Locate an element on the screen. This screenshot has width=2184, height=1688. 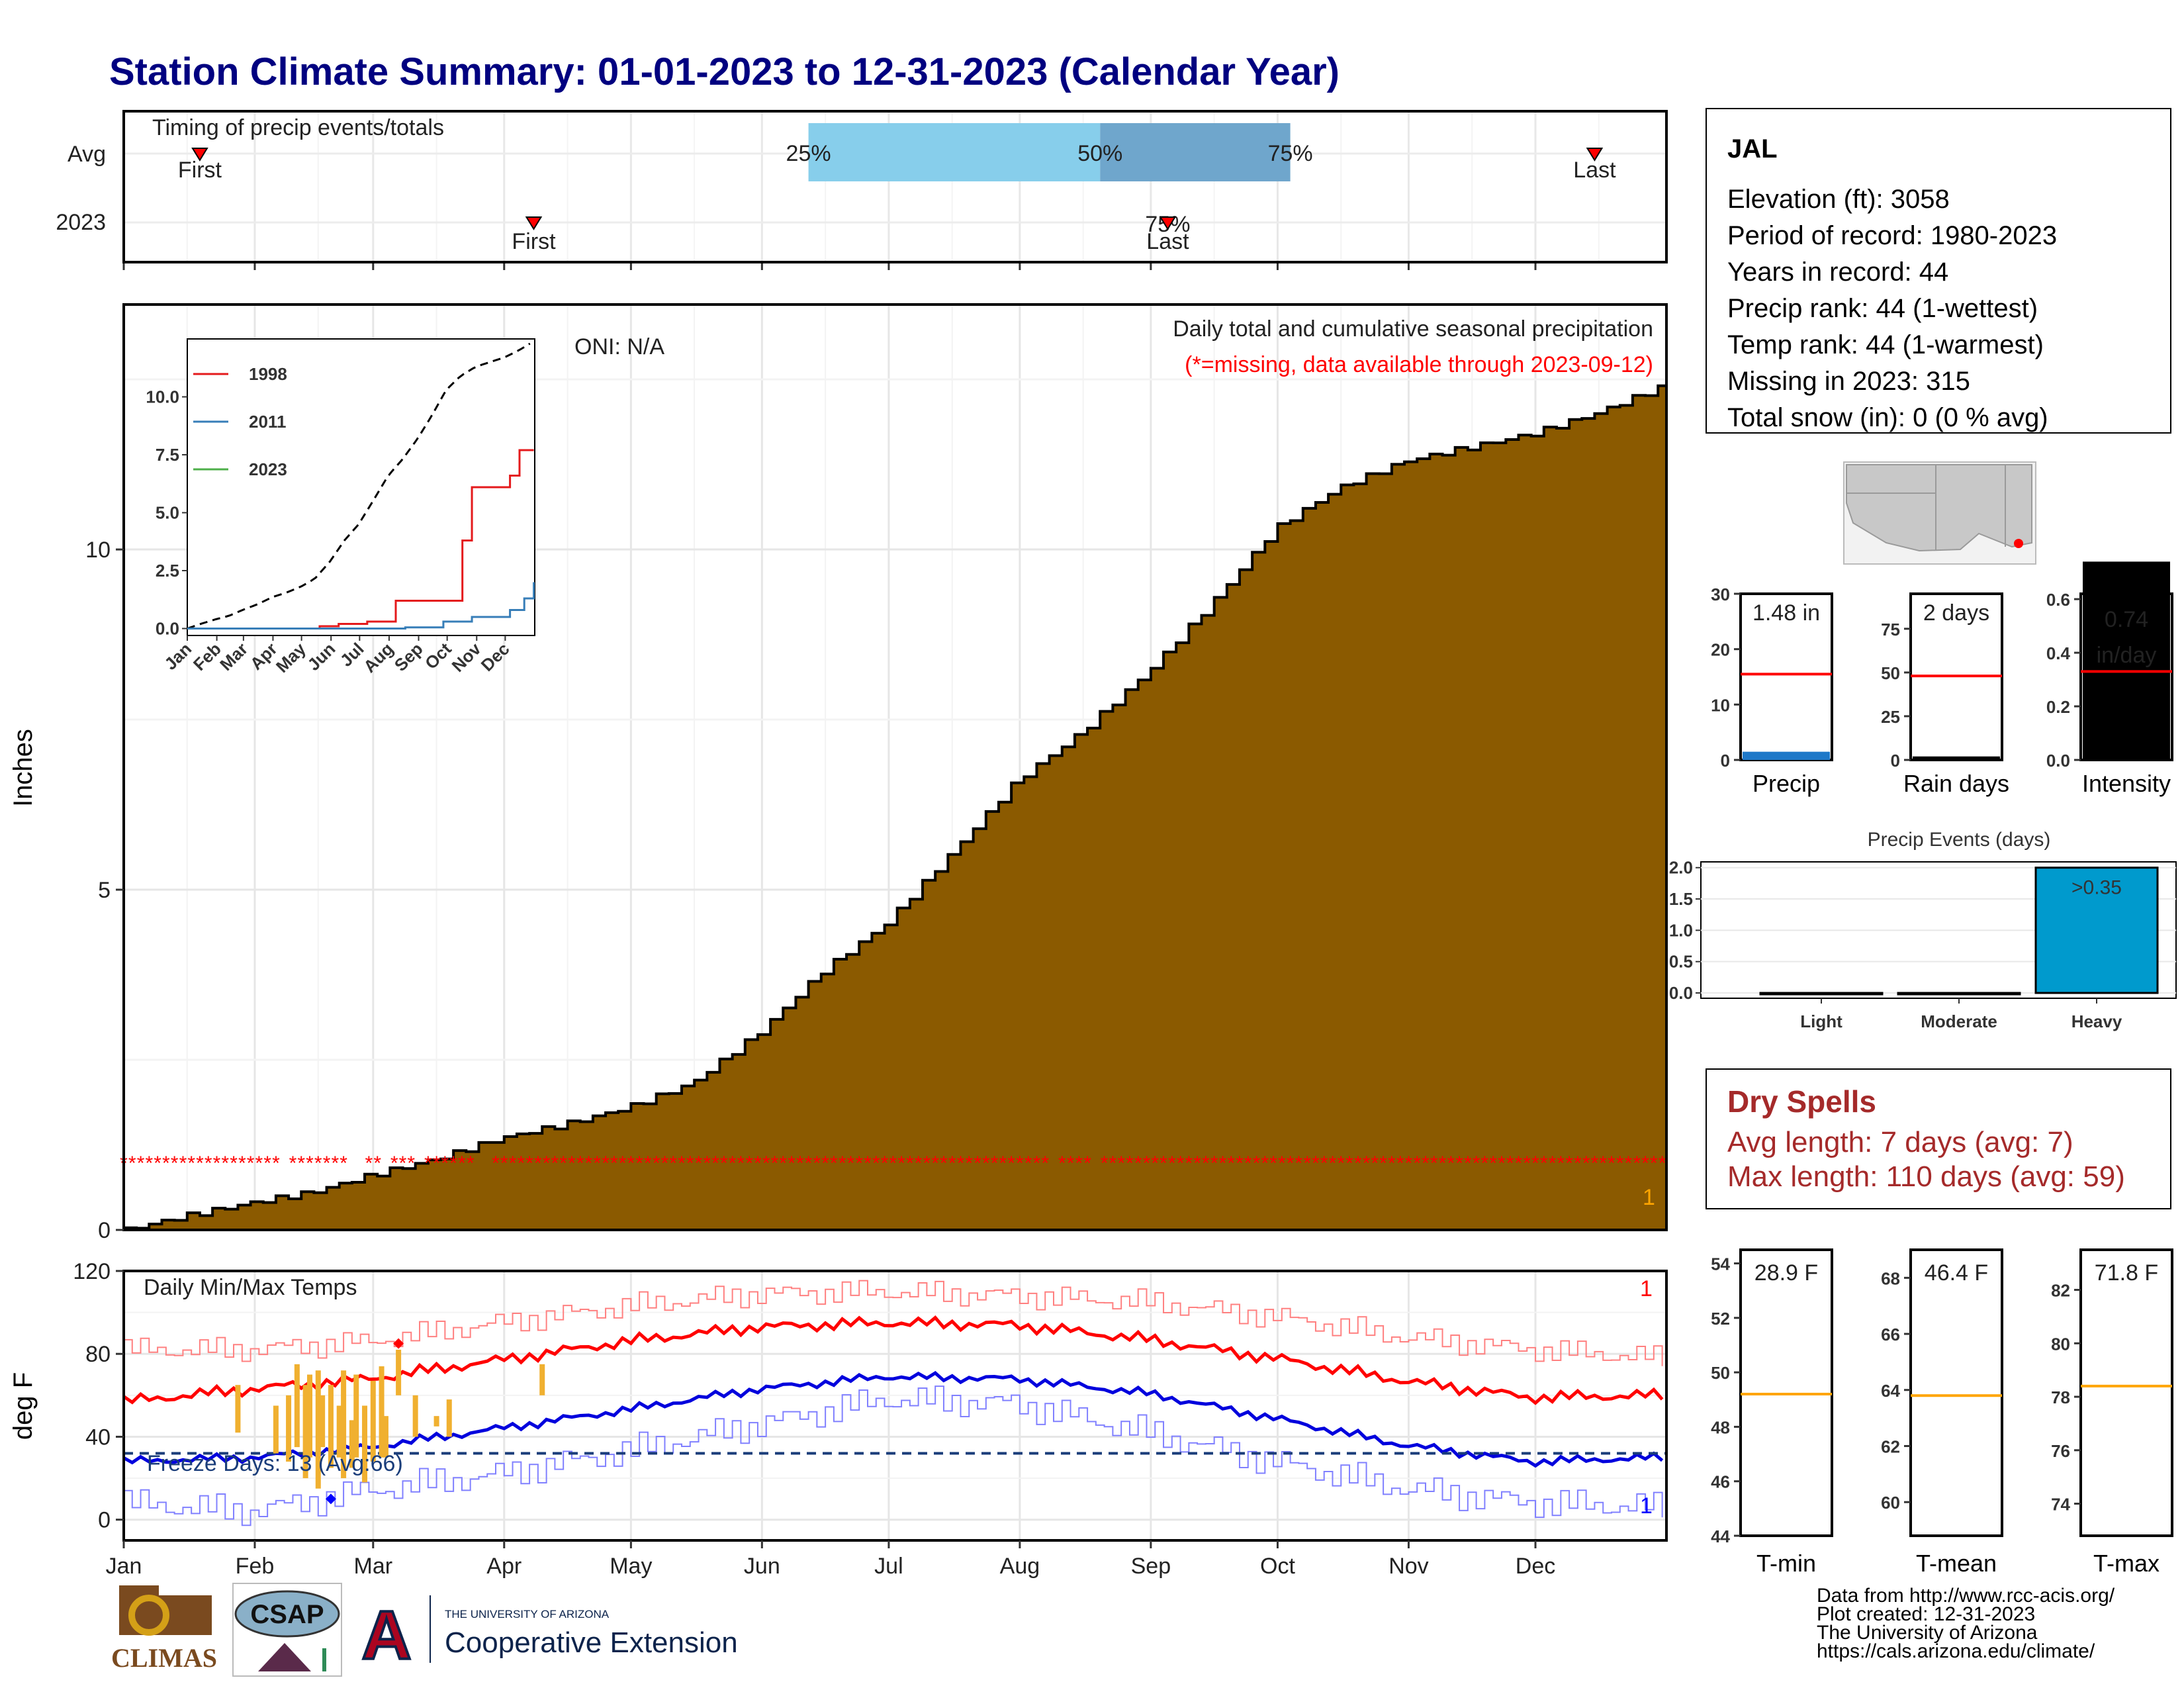
temp-ytick-label-2: 80 is located at coordinates (98, 1354).